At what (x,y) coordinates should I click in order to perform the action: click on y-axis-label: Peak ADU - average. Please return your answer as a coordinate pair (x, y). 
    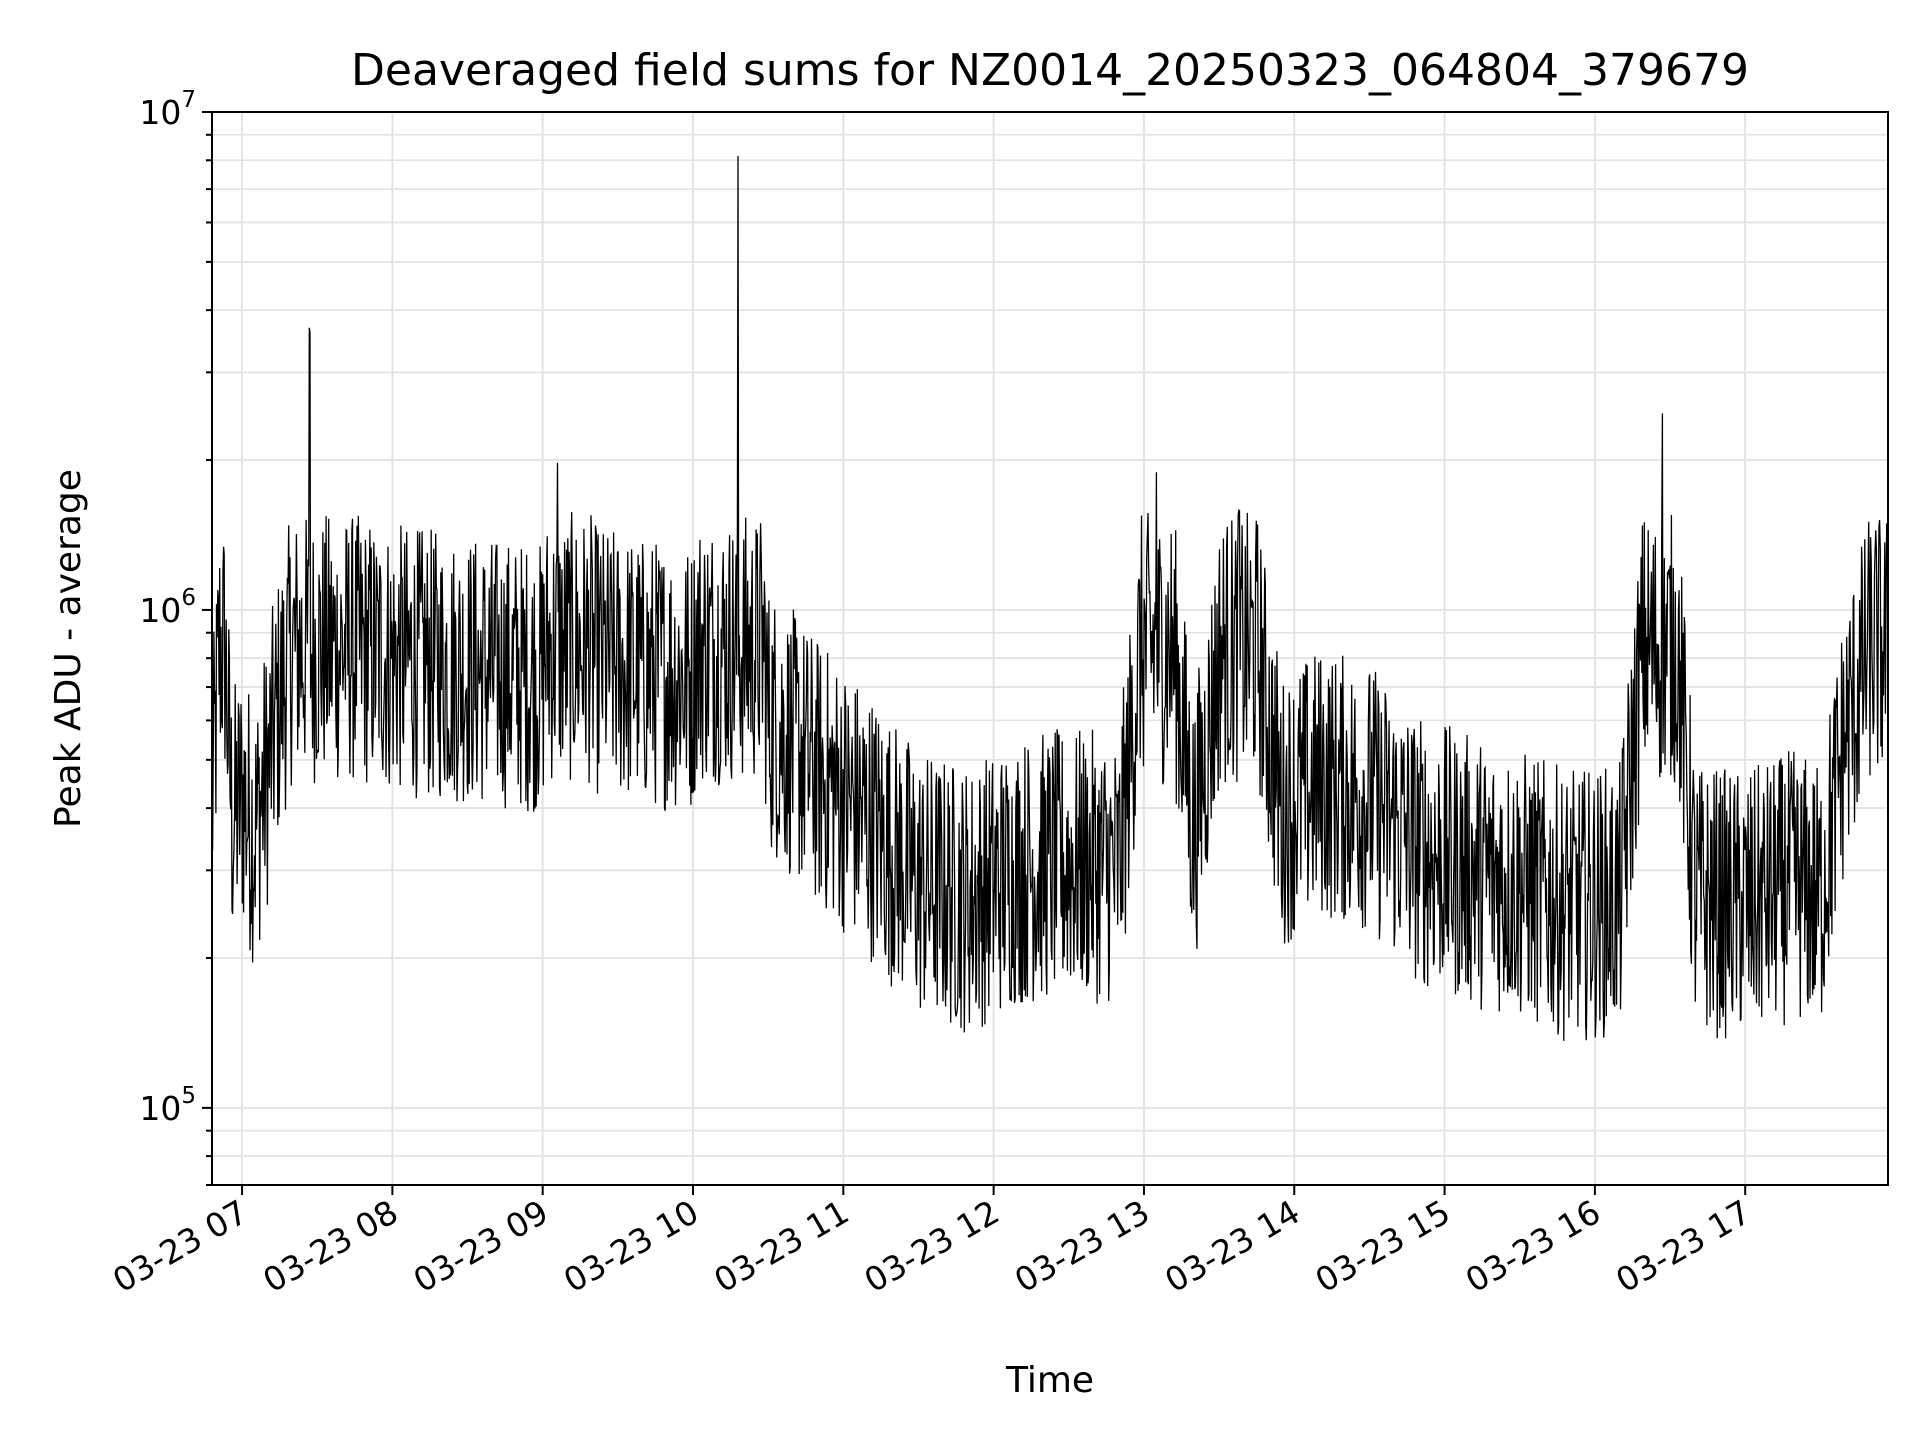
    Looking at the image, I should click on (68, 648).